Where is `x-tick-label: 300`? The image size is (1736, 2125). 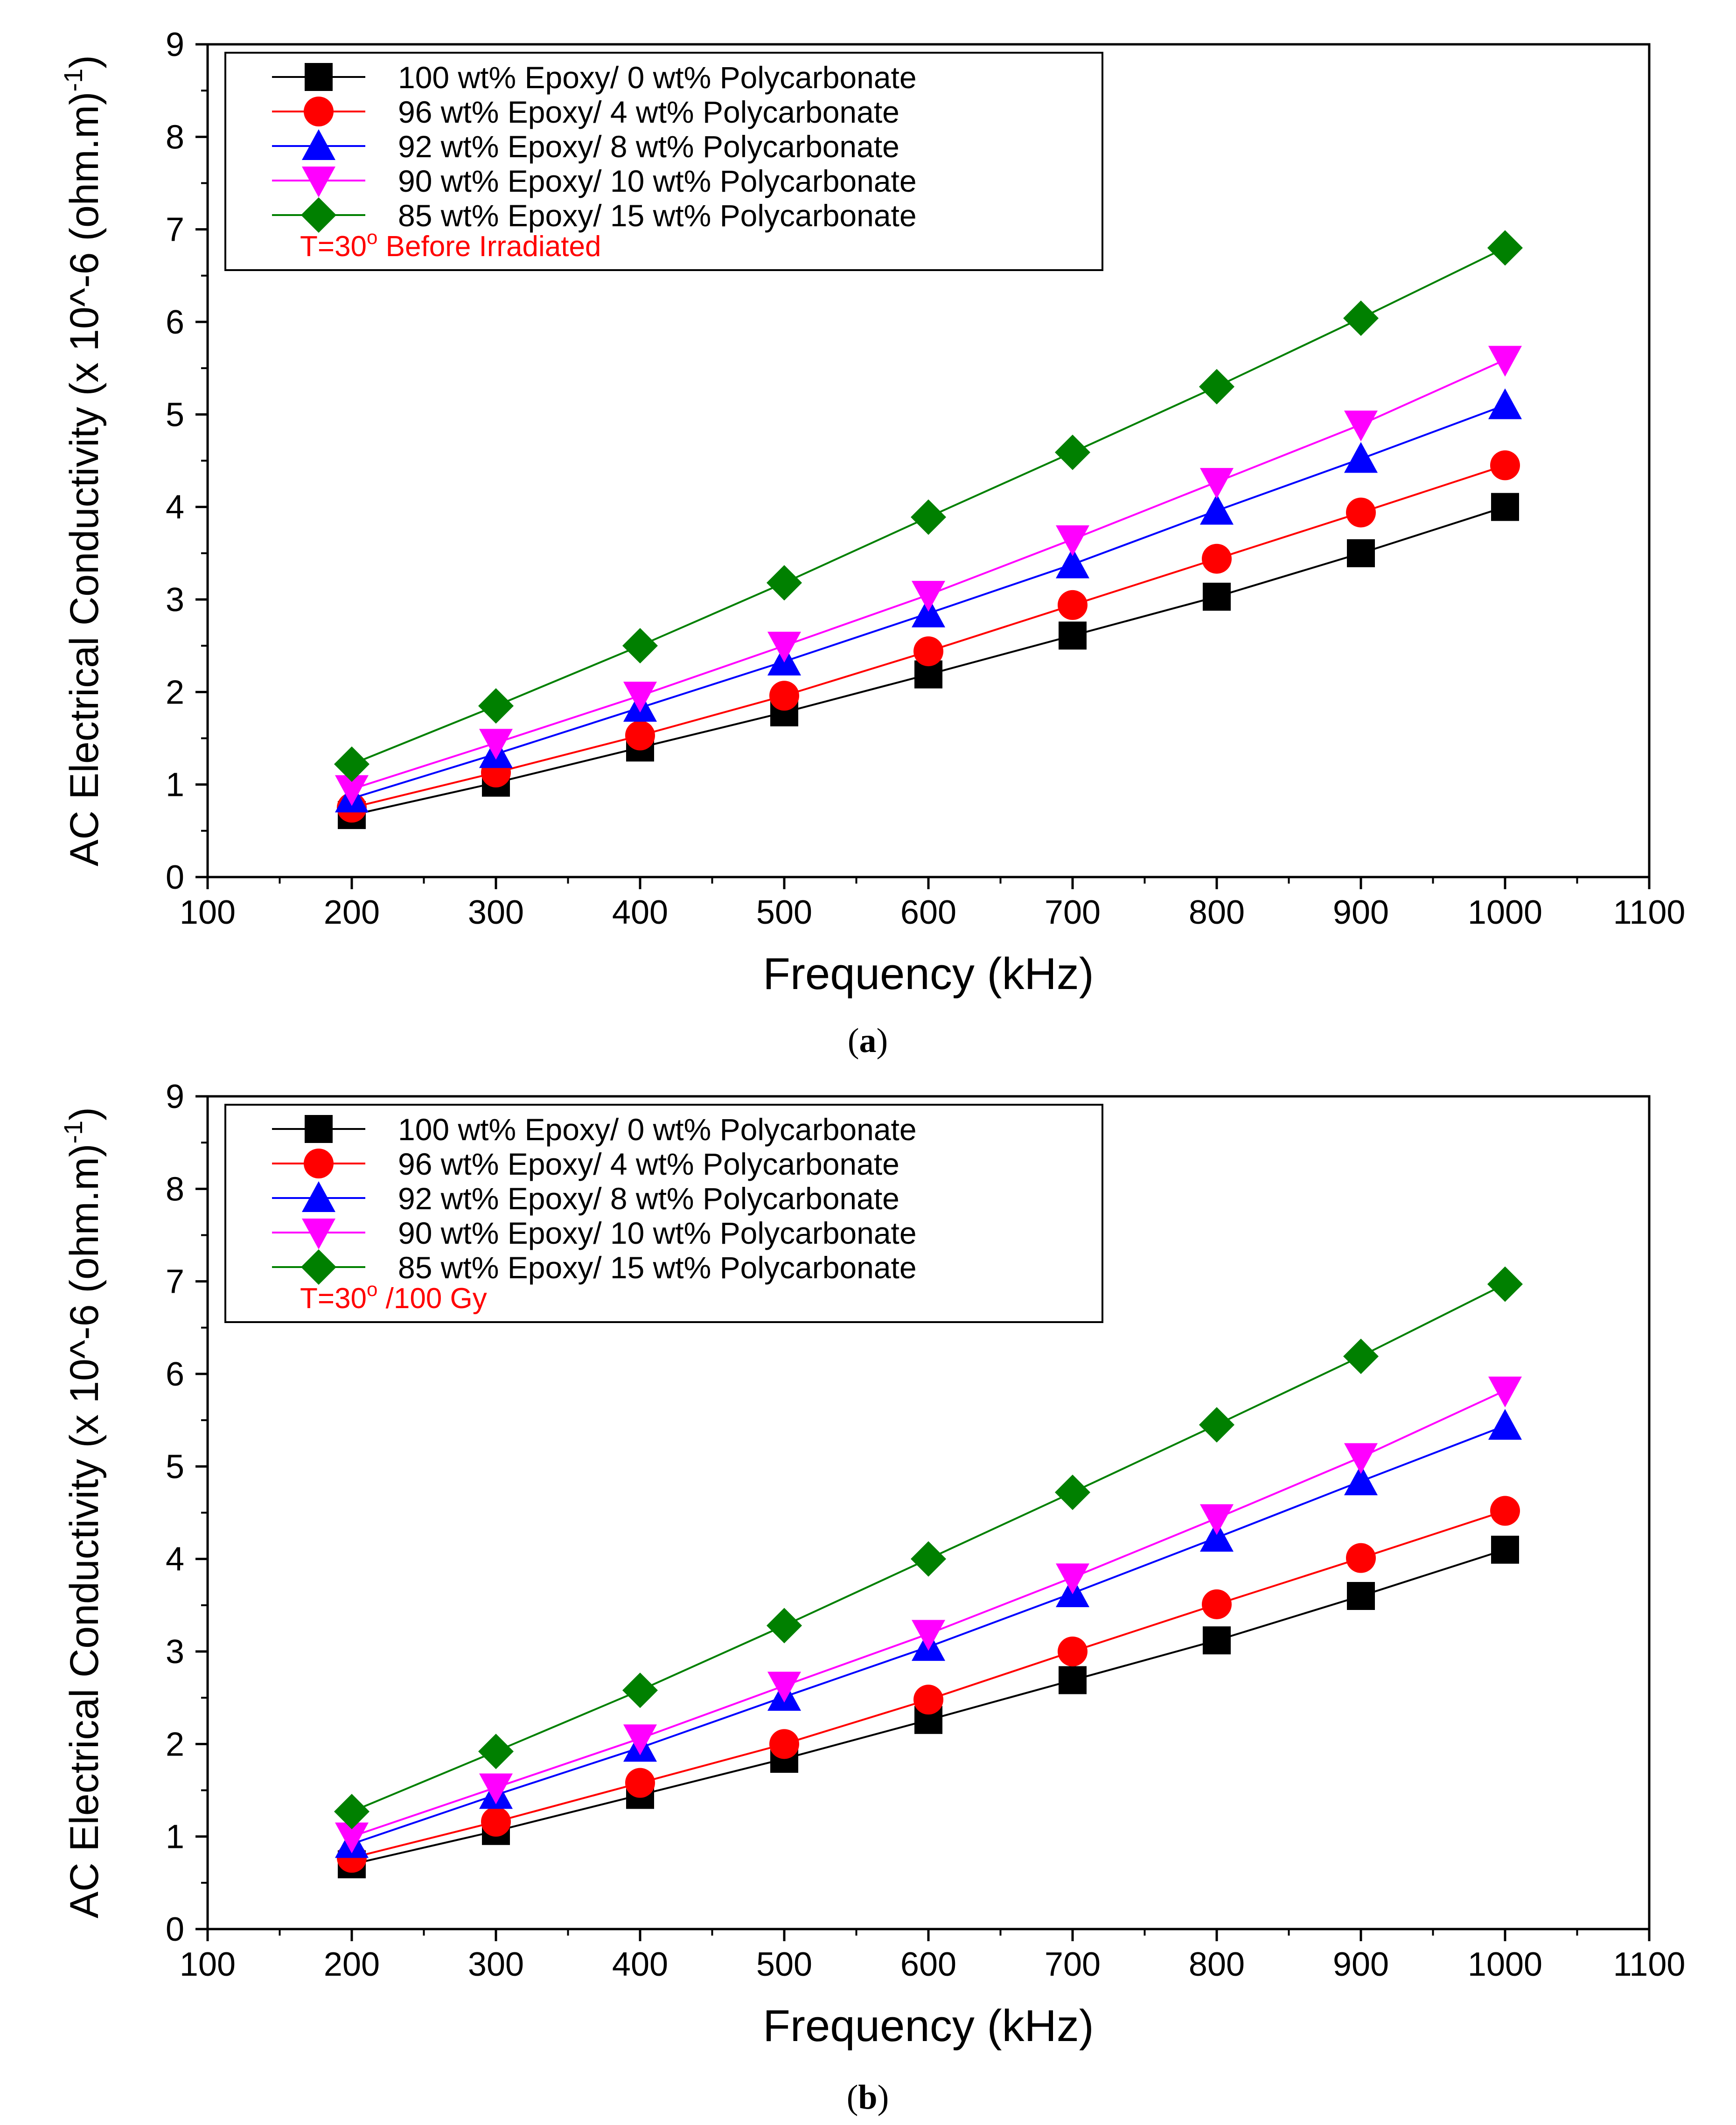
x-tick-label: 300 is located at coordinates (496, 912).